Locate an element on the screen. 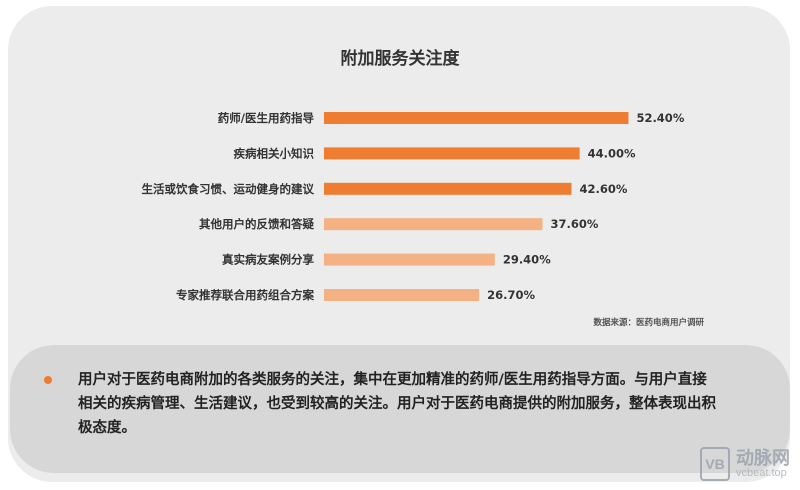  watermark: VB 动脉网 vcbeat.top is located at coordinates (745, 464).